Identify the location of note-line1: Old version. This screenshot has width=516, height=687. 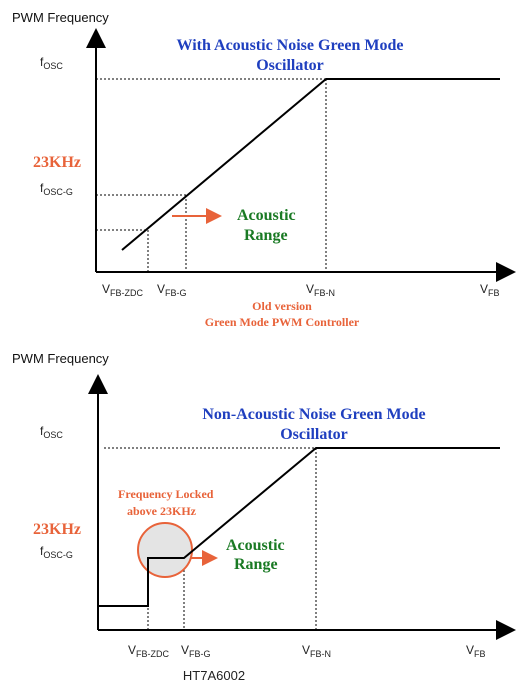
(282, 306).